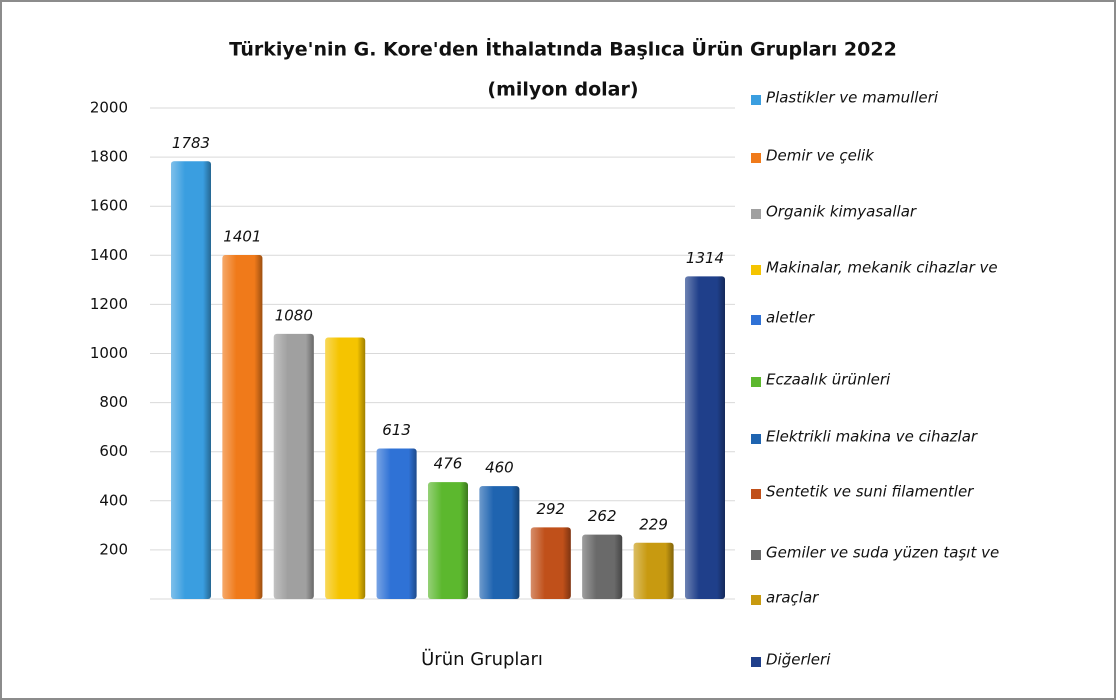  I want to click on legend-label: Sentetik ve suni filamentler, so click(870, 492).